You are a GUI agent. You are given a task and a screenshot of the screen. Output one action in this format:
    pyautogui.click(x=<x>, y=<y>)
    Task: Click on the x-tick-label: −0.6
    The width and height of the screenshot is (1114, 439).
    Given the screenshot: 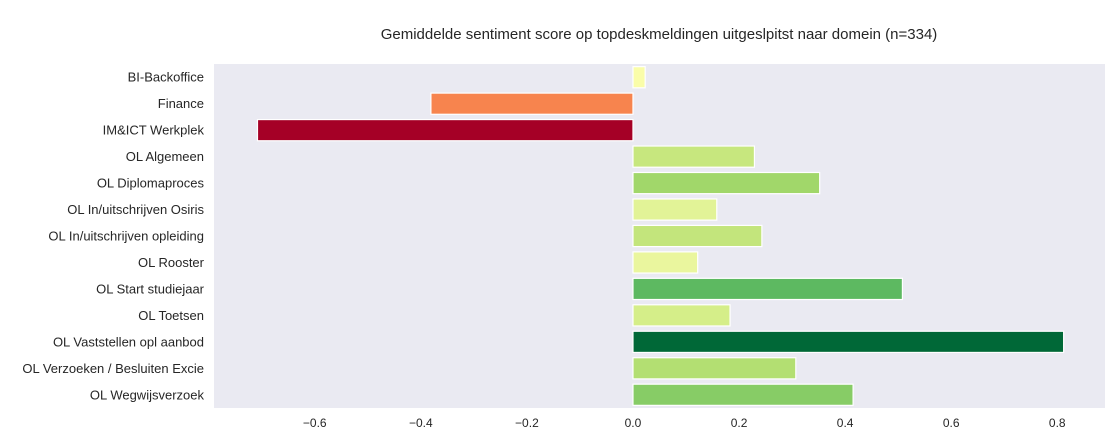 What is the action you would take?
    pyautogui.click(x=315, y=423)
    